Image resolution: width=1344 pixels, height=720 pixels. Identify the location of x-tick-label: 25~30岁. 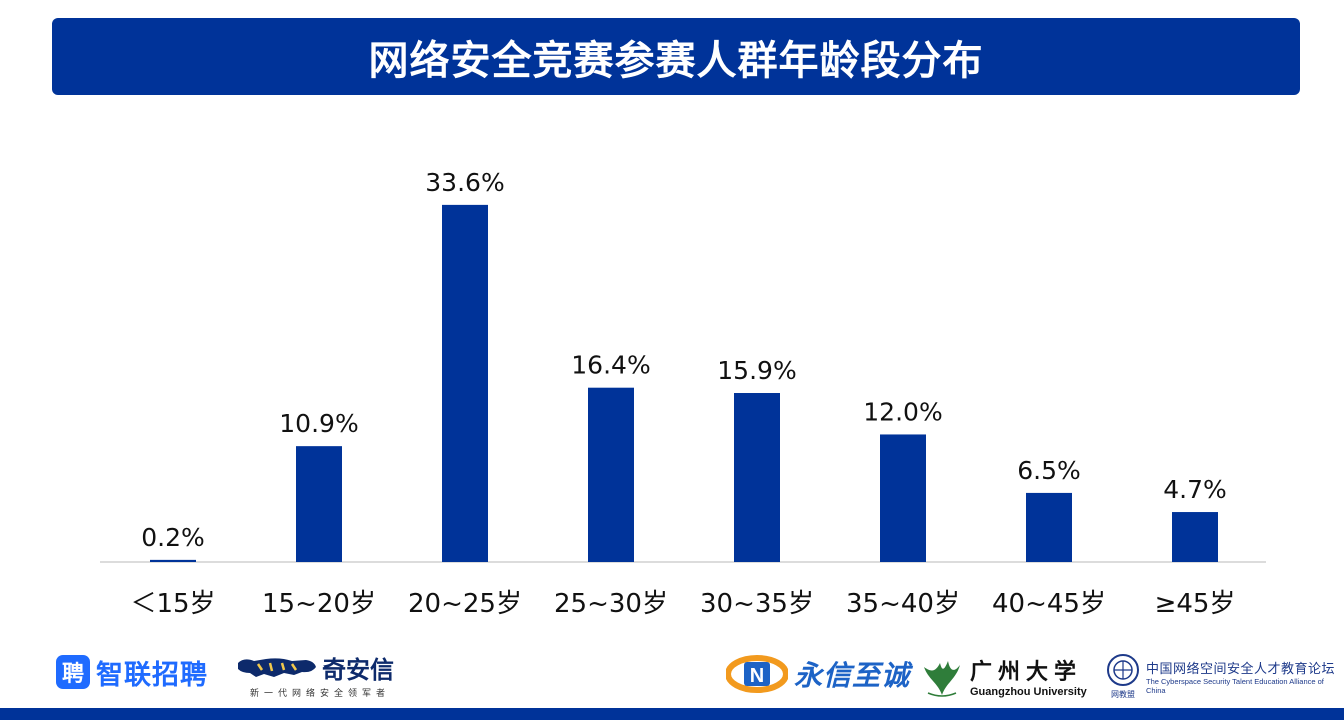
(611, 604).